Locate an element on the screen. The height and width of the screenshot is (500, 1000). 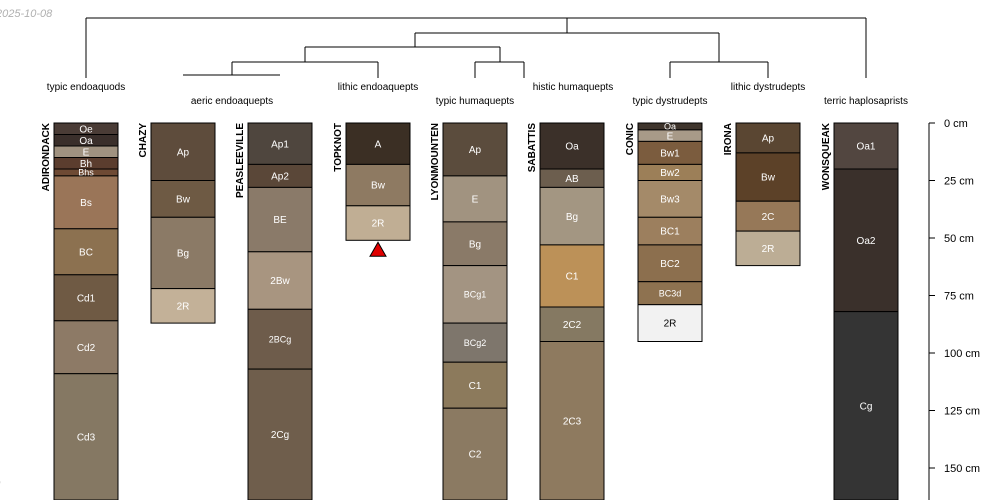
horizon-label: Ap1 is located at coordinates (280, 144).